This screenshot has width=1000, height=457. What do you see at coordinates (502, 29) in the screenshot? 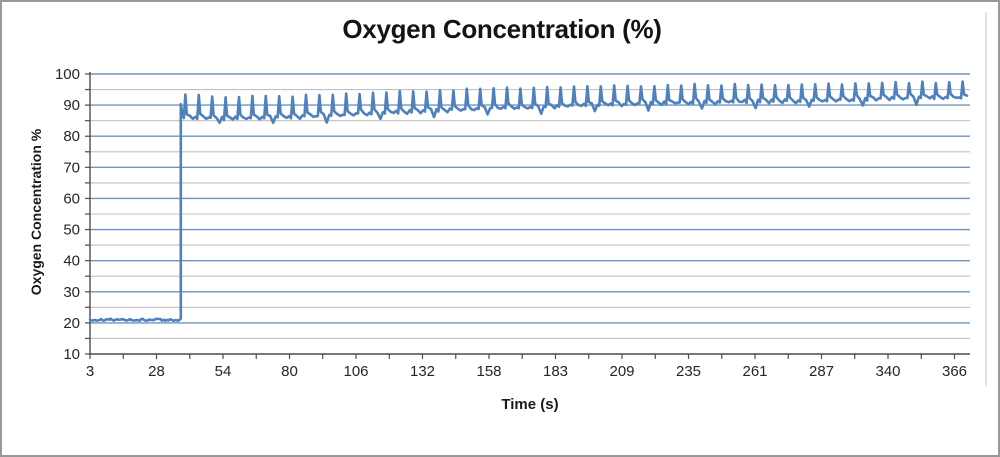
I see `chart-title: Oxygen Concentration (%)` at bounding box center [502, 29].